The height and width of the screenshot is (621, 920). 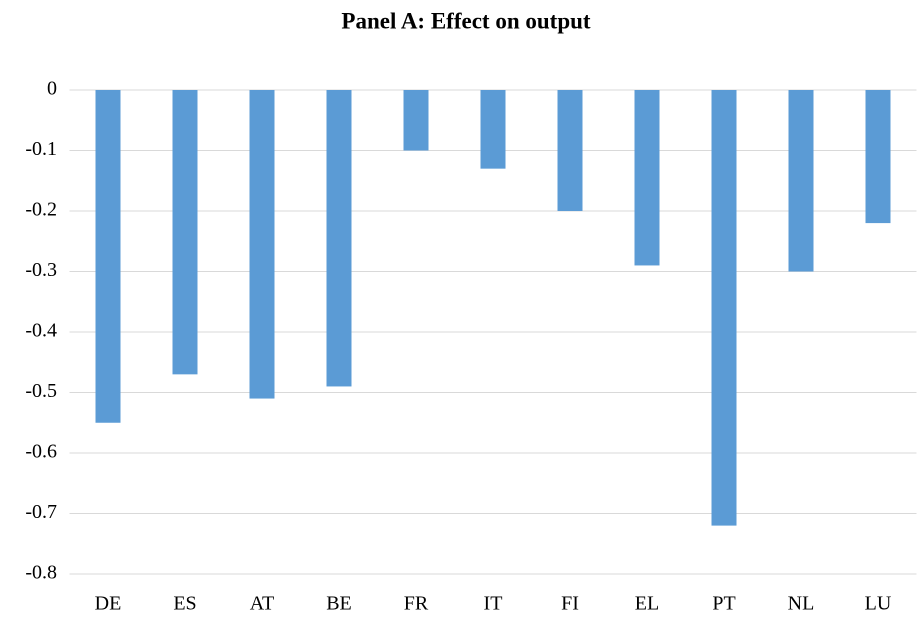 I want to click on y-tick-label: -0.5, so click(x=41, y=391).